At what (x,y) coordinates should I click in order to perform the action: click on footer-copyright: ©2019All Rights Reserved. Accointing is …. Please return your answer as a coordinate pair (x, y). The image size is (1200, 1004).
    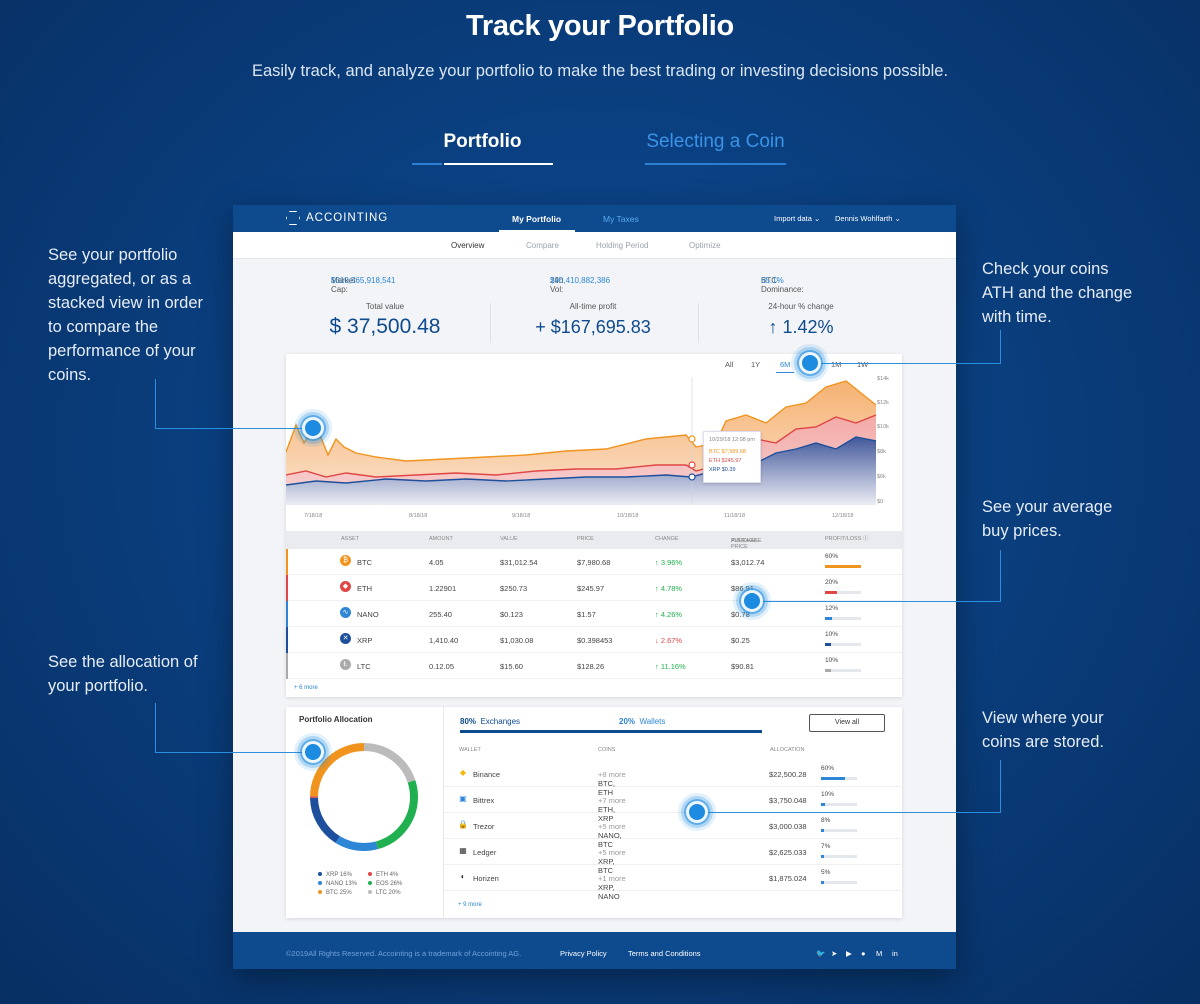
    Looking at the image, I should click on (404, 953).